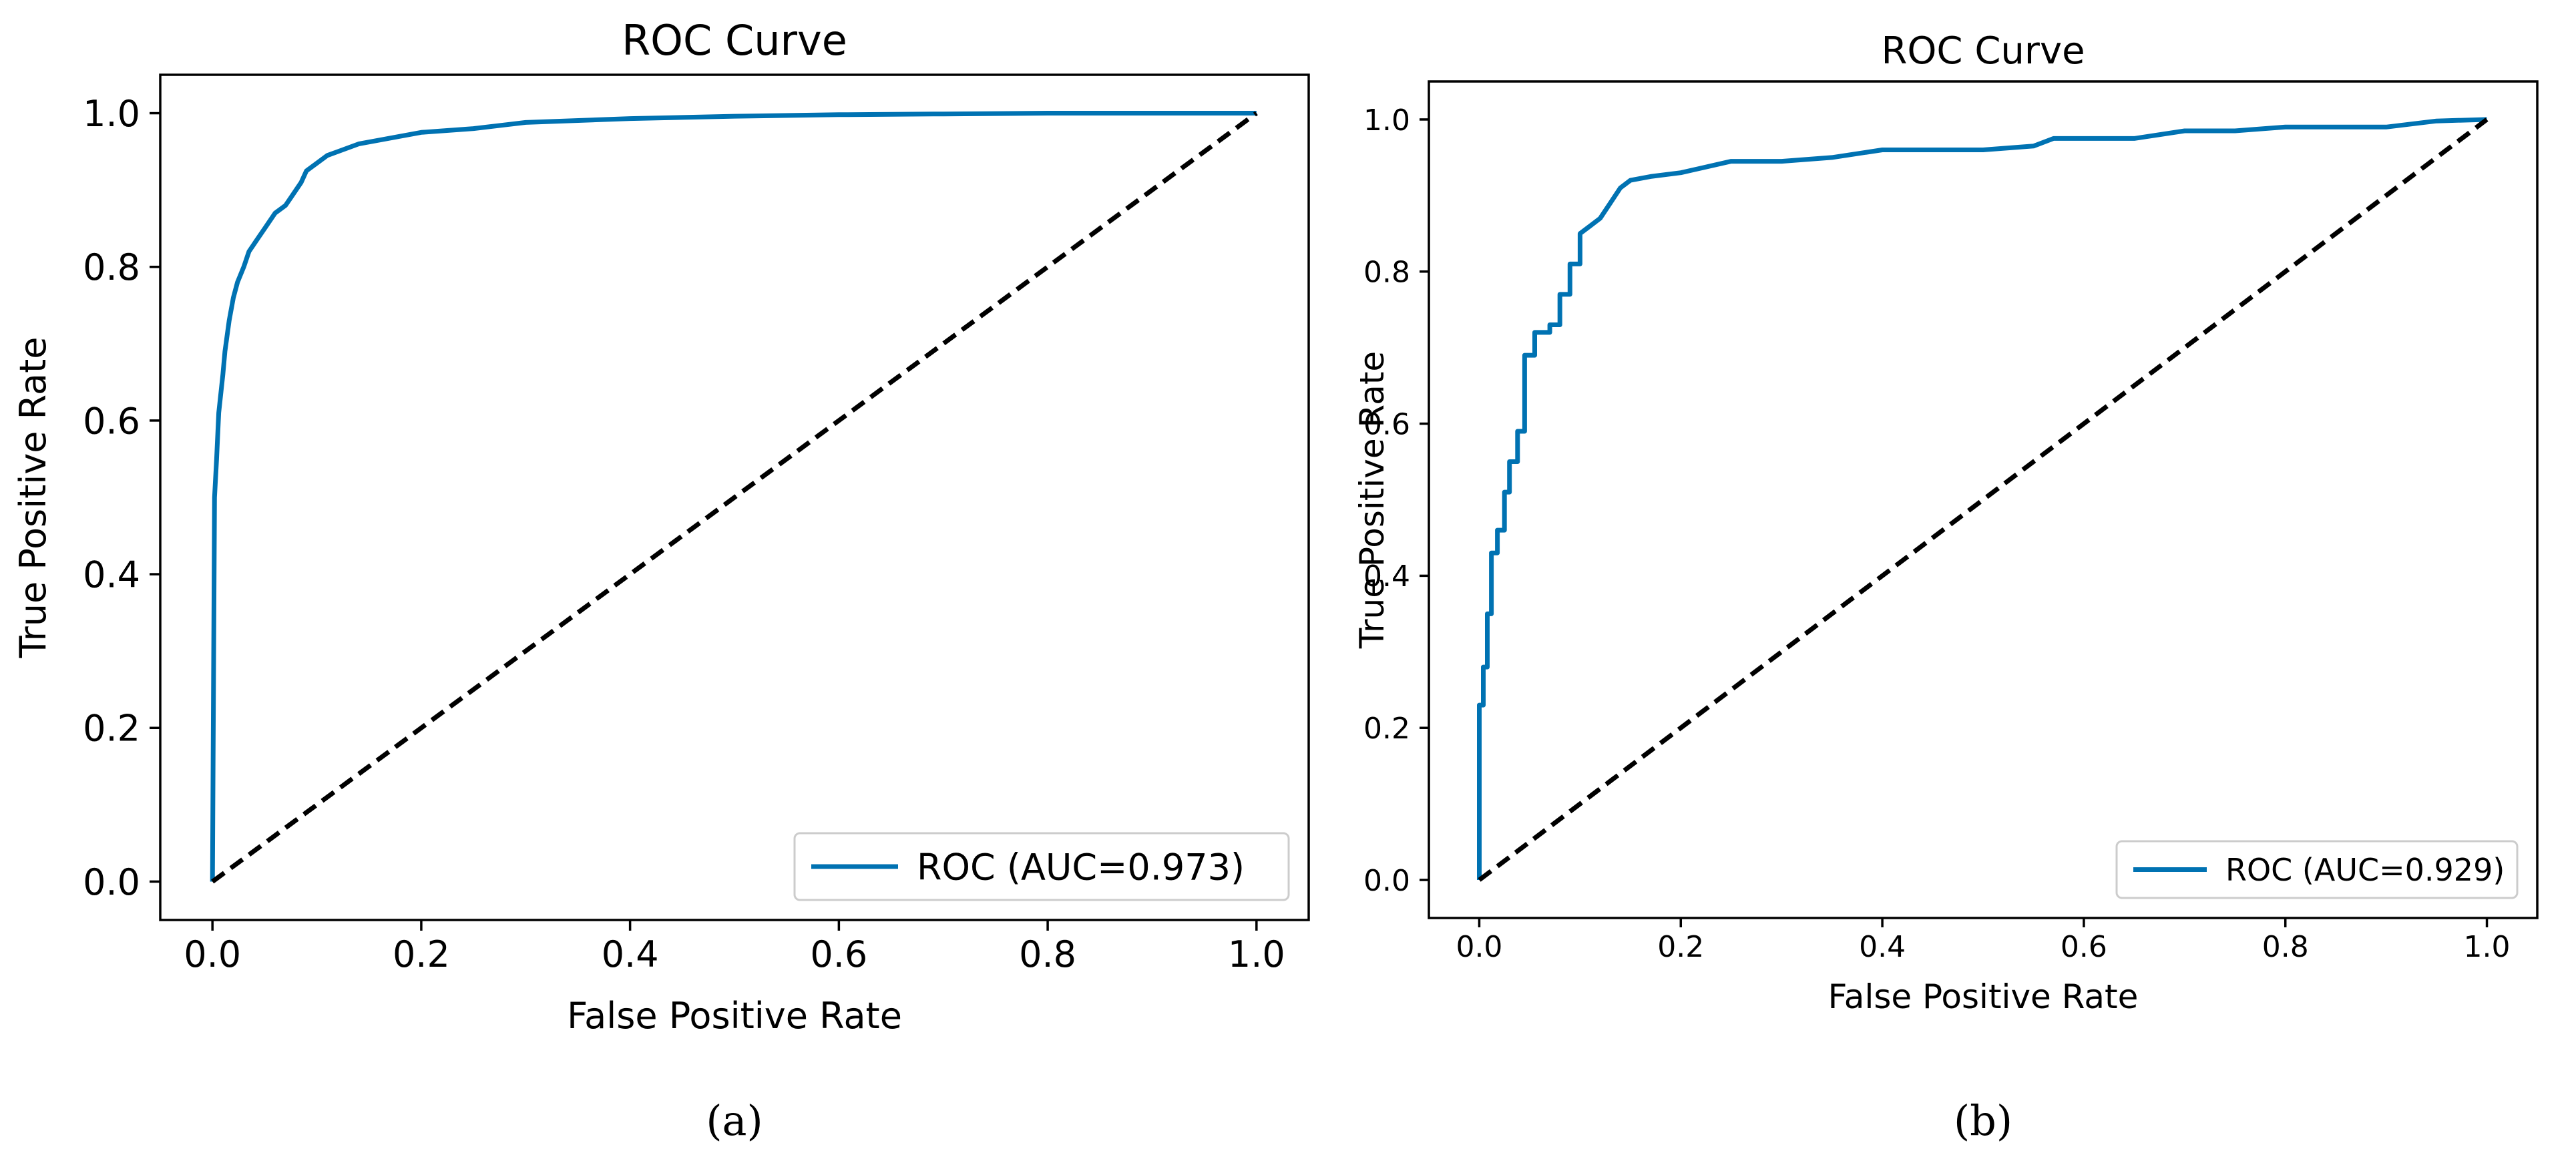 The image size is (2576, 1157). Describe the element at coordinates (1983, 1120) in the screenshot. I see `subfigure-caption: (b)` at that location.